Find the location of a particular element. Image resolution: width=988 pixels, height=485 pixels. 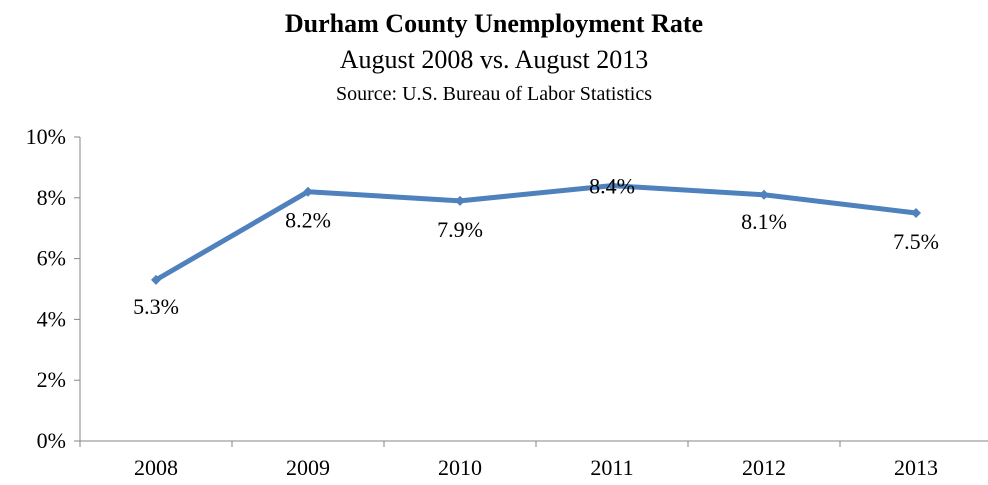

chart-subtitle: August 2008 vs. August 2013 is located at coordinates (494, 59).